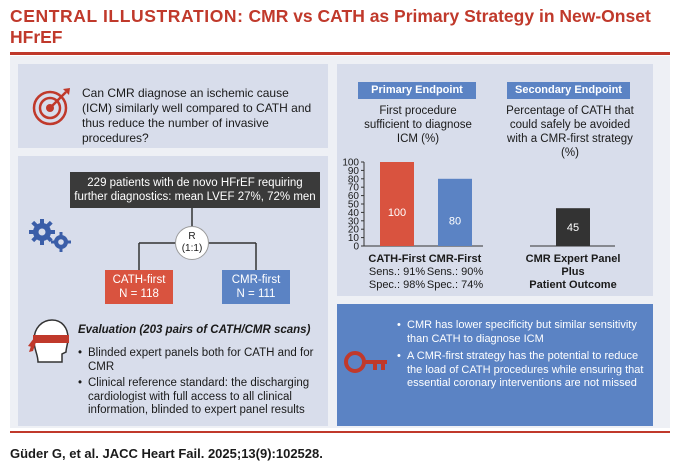 This screenshot has width=679, height=475. I want to click on randomization-ratio: (1:1), so click(192, 248).